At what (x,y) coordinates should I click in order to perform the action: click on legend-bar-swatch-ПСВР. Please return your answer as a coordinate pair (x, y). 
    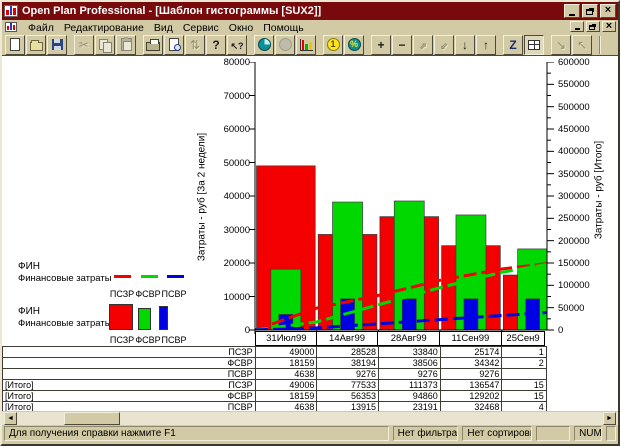
    Looking at the image, I should click on (163, 318).